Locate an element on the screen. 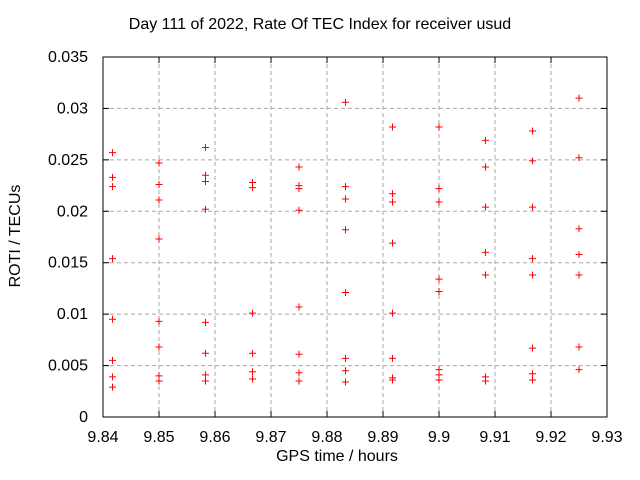 This screenshot has width=640, height=480. x-tick-label: 9.86 is located at coordinates (214, 437).